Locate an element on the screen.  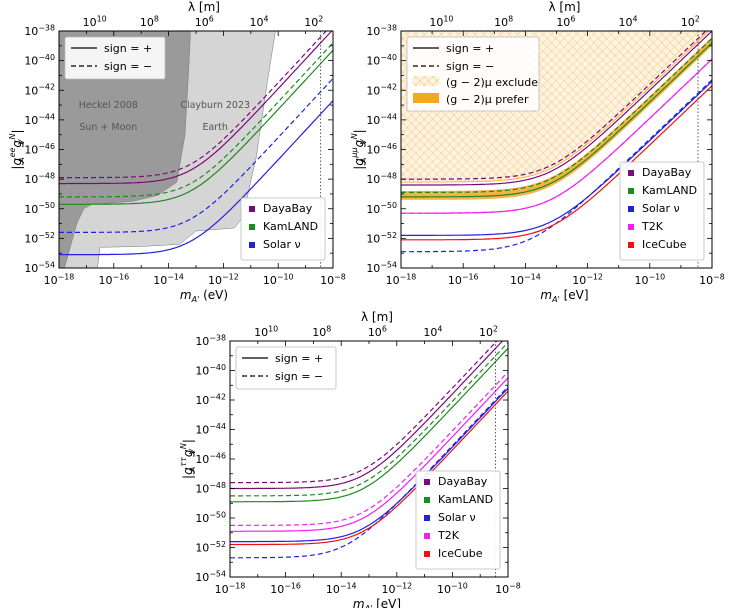
legend-swatch-solar- is located at coordinates (631, 209).